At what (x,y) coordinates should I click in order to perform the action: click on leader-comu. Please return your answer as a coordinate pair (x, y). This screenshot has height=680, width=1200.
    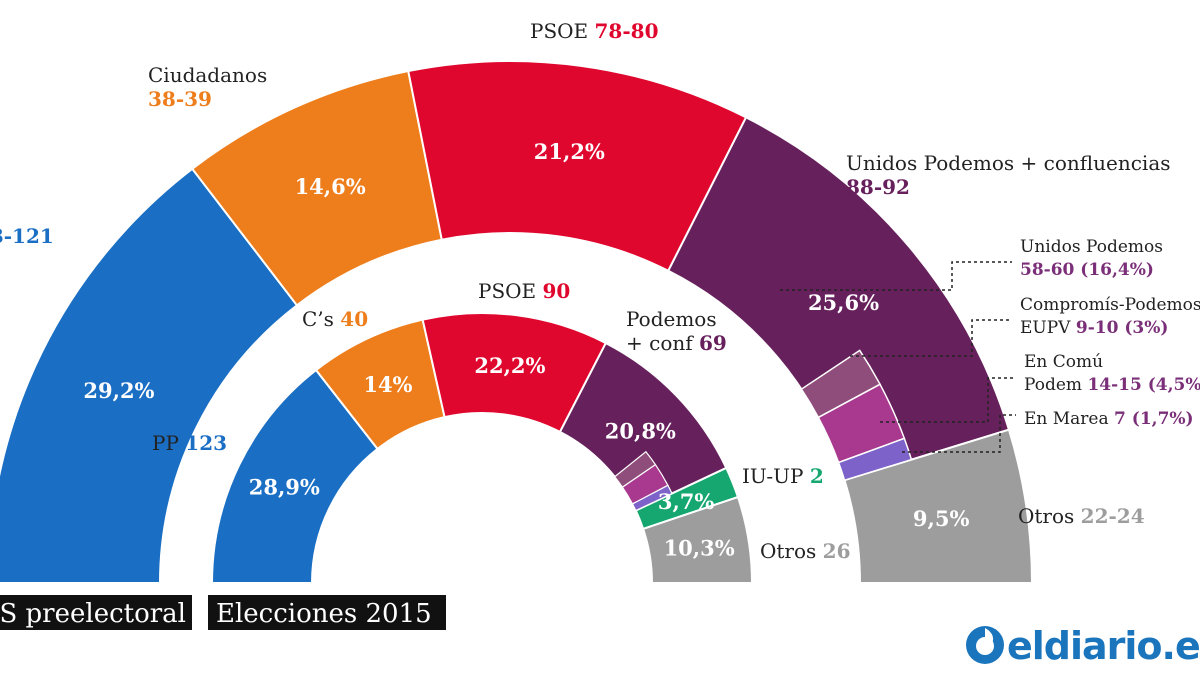
    Looking at the image, I should click on (948, 400).